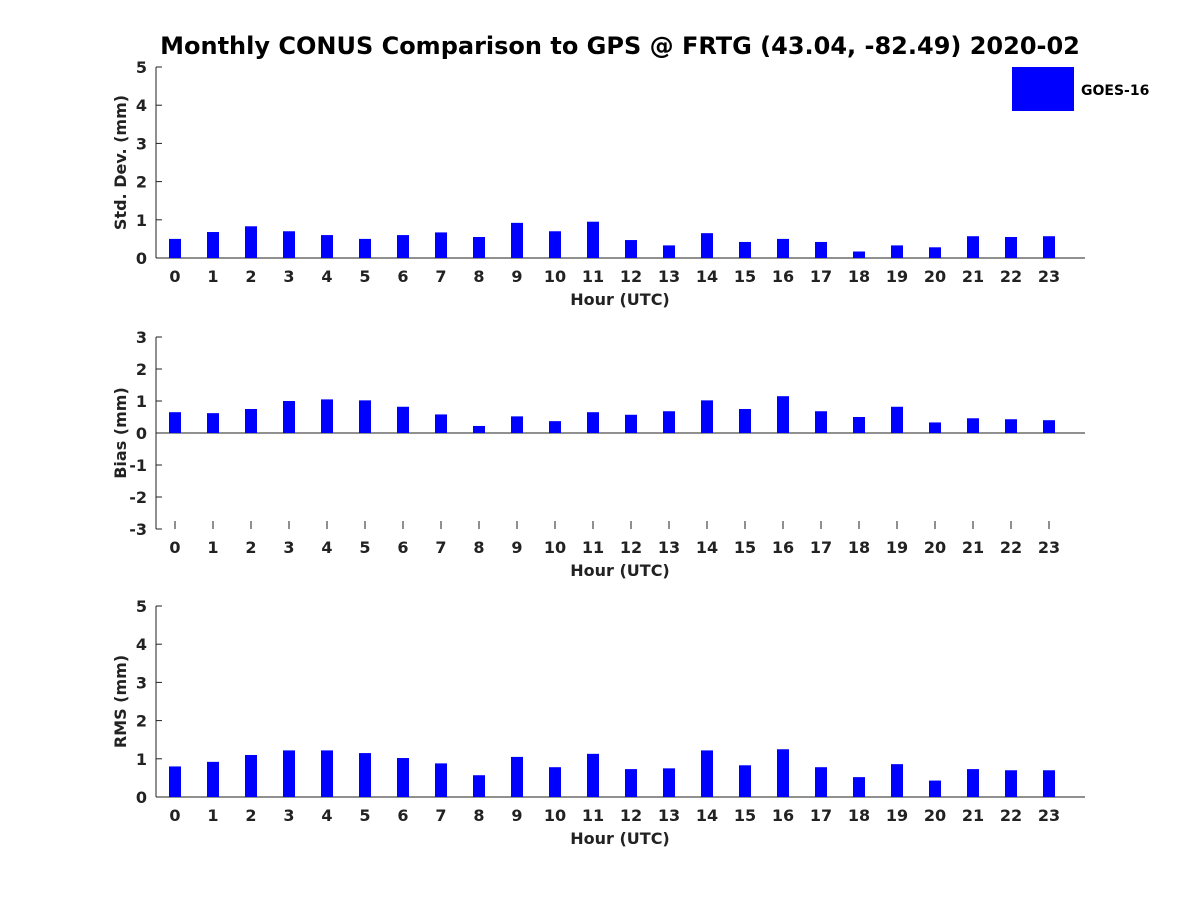  Describe the element at coordinates (250, 276) in the screenshot. I see `std-dev-x-tick-label: 2` at that location.